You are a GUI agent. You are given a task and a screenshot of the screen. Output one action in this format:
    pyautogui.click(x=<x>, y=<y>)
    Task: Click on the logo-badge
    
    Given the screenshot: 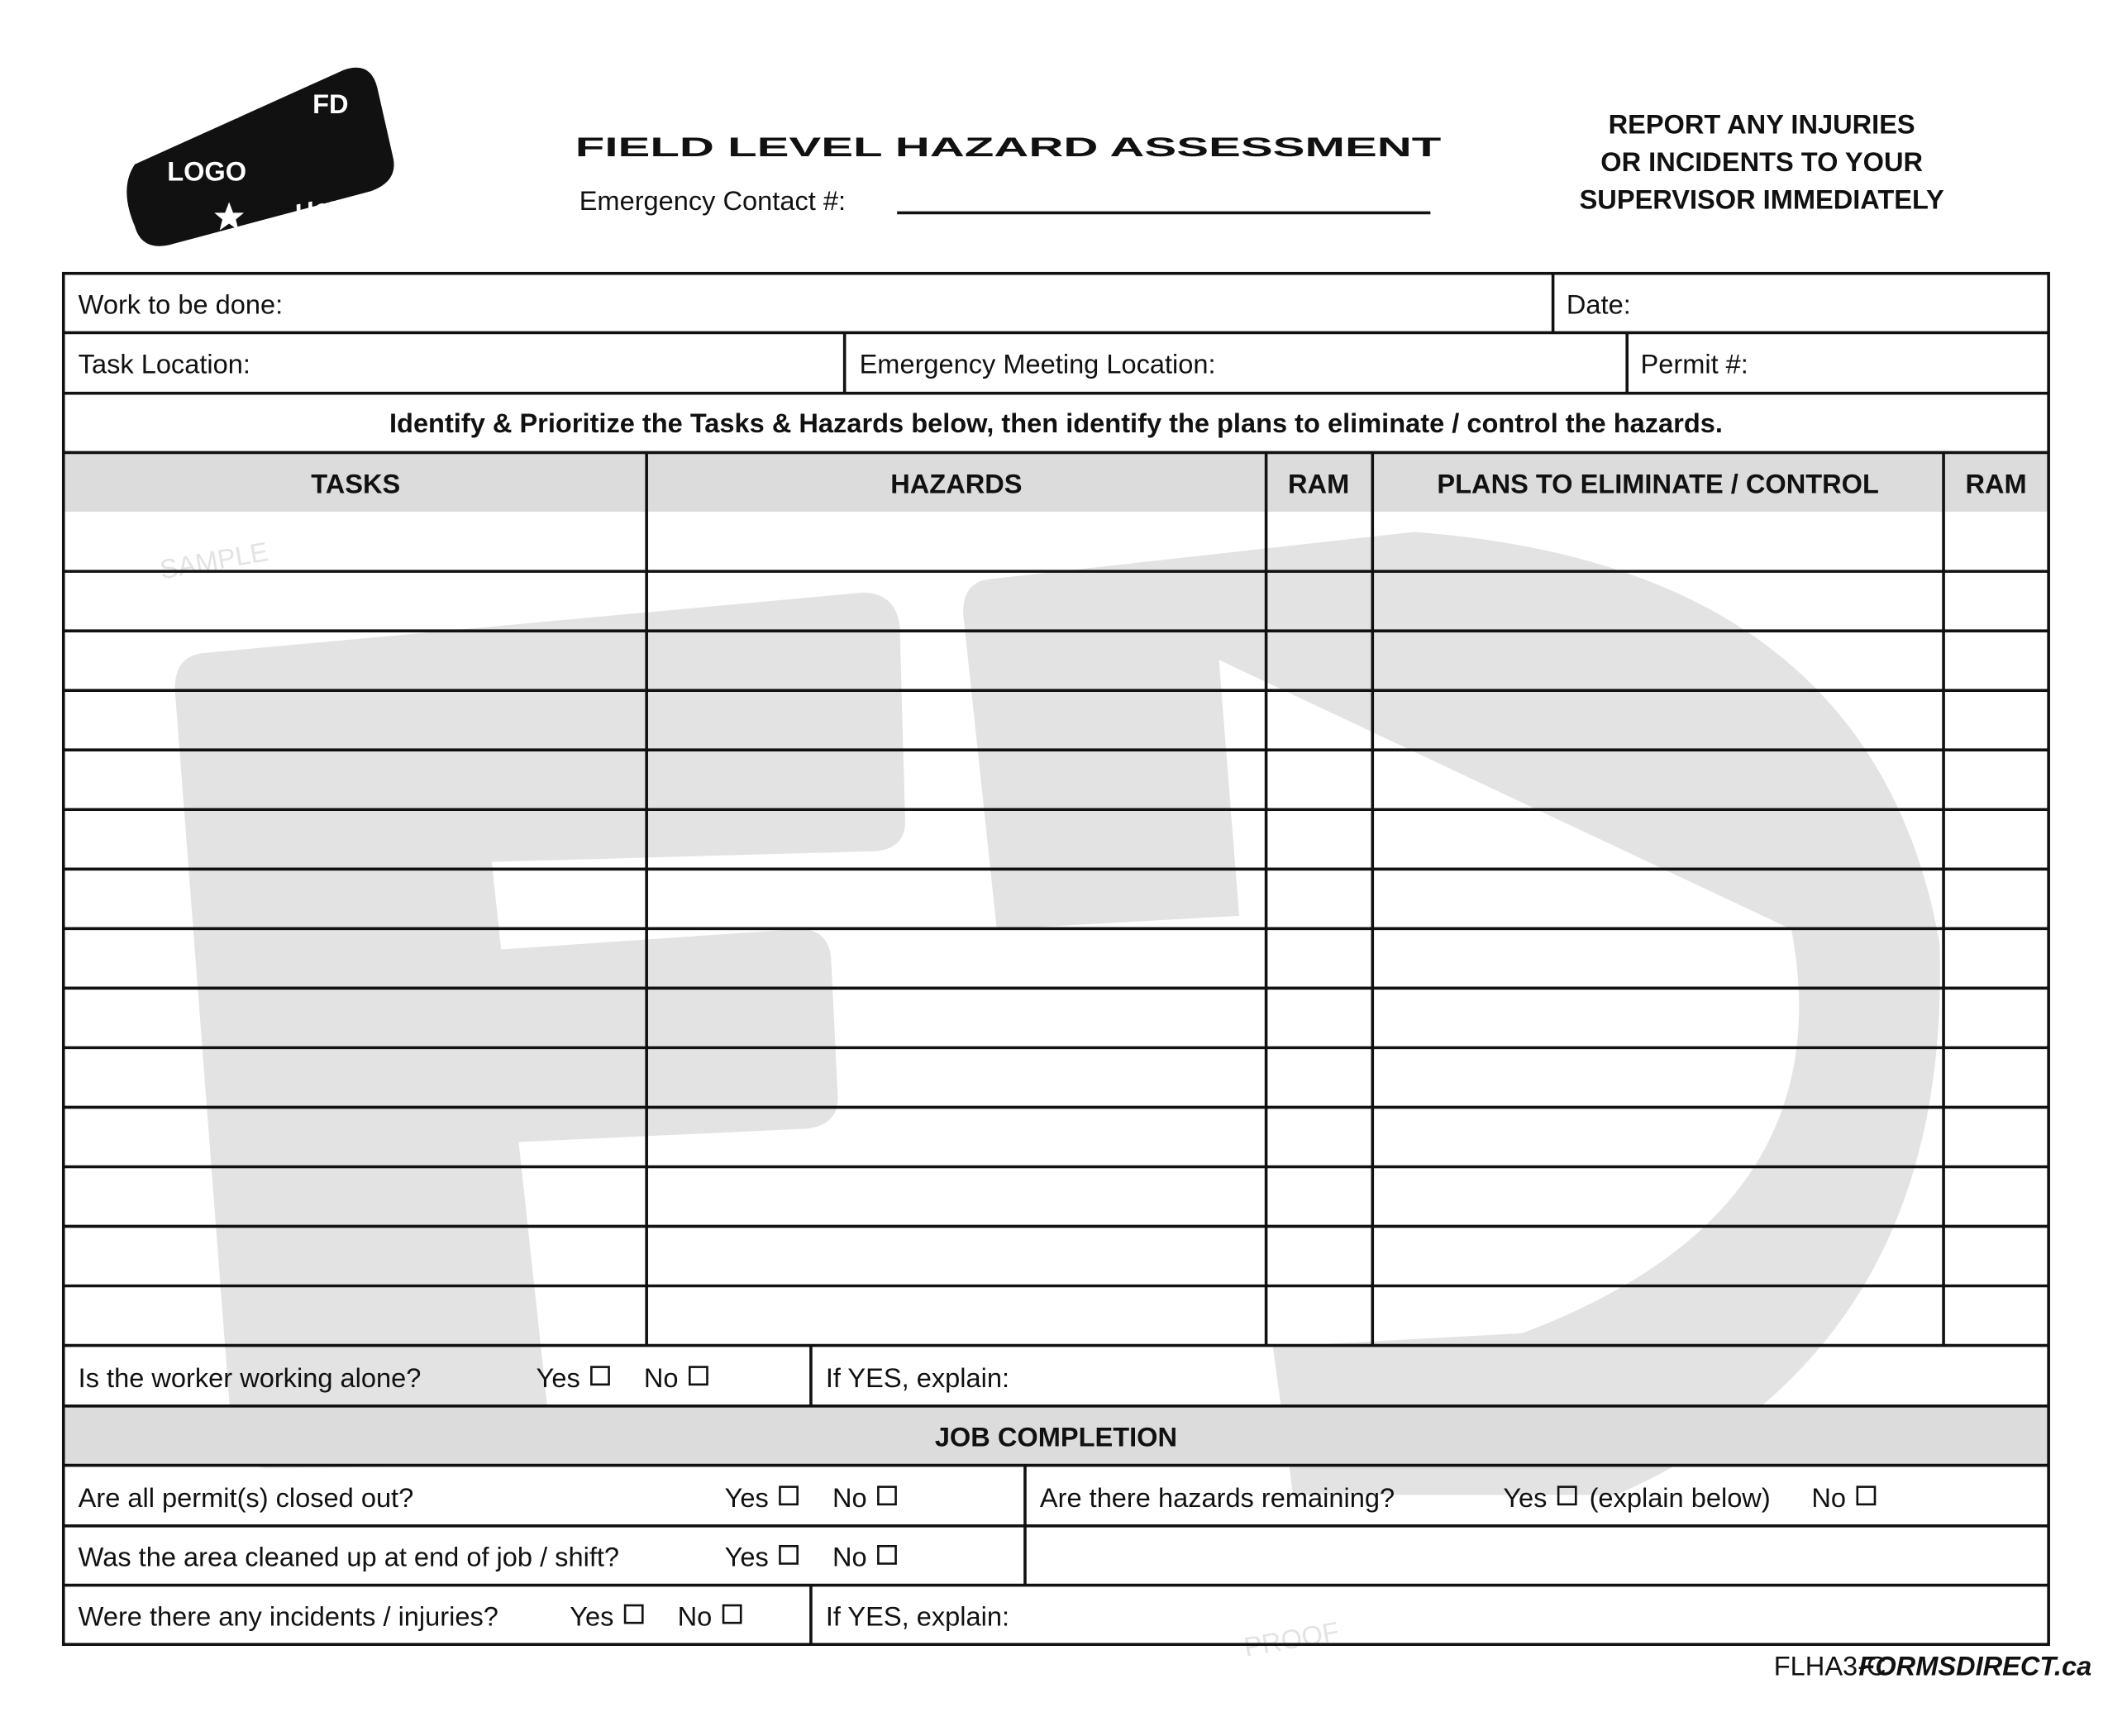 What is the action you would take?
    pyautogui.click(x=260, y=156)
    